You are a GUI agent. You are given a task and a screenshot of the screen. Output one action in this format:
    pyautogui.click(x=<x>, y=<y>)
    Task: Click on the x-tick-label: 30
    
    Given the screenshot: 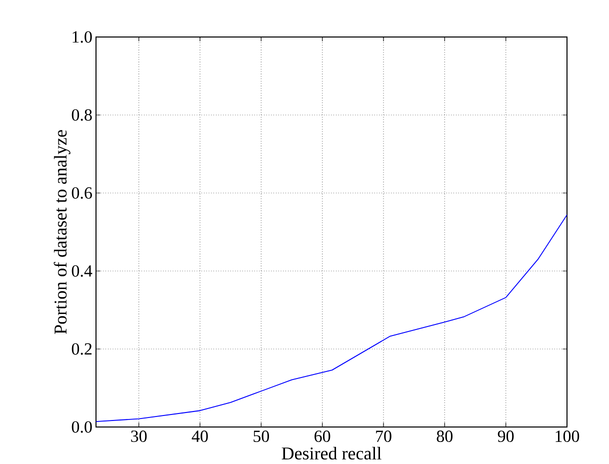 What is the action you would take?
    pyautogui.click(x=139, y=436)
    